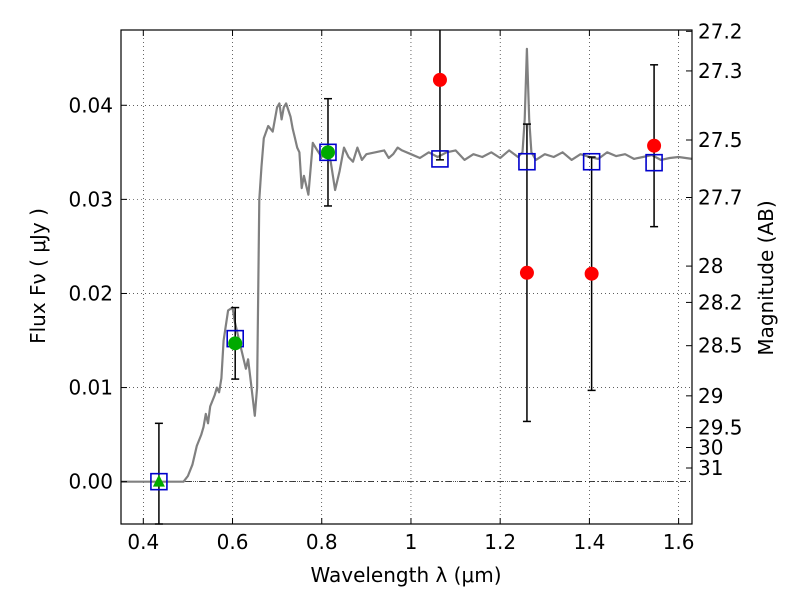 This screenshot has height=600, width=800. What do you see at coordinates (720, 197) in the screenshot?
I see `y2-tick-label: 27.7` at bounding box center [720, 197].